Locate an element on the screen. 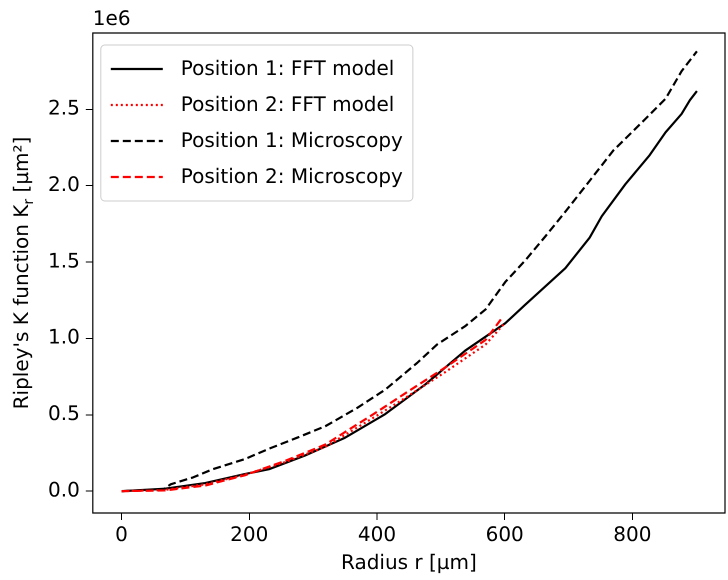  x-axis-title: Radius r [µm] is located at coordinates (408, 562).